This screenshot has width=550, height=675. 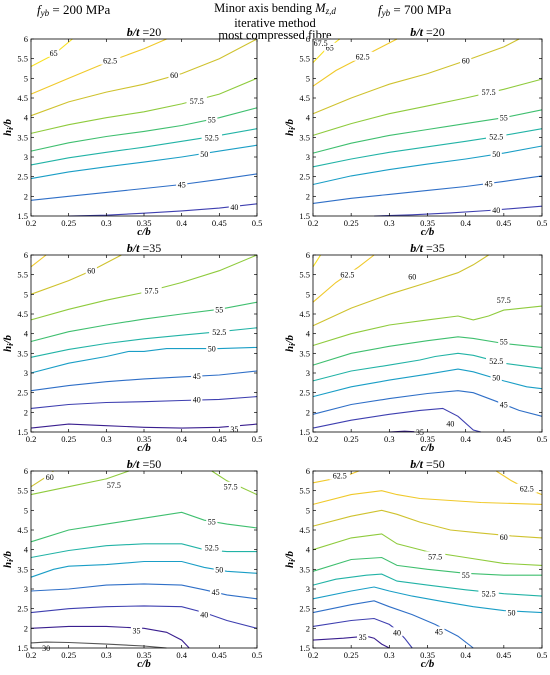 What do you see at coordinates (427, 464) in the screenshot?
I see `panel-title: b/t =50` at bounding box center [427, 464].